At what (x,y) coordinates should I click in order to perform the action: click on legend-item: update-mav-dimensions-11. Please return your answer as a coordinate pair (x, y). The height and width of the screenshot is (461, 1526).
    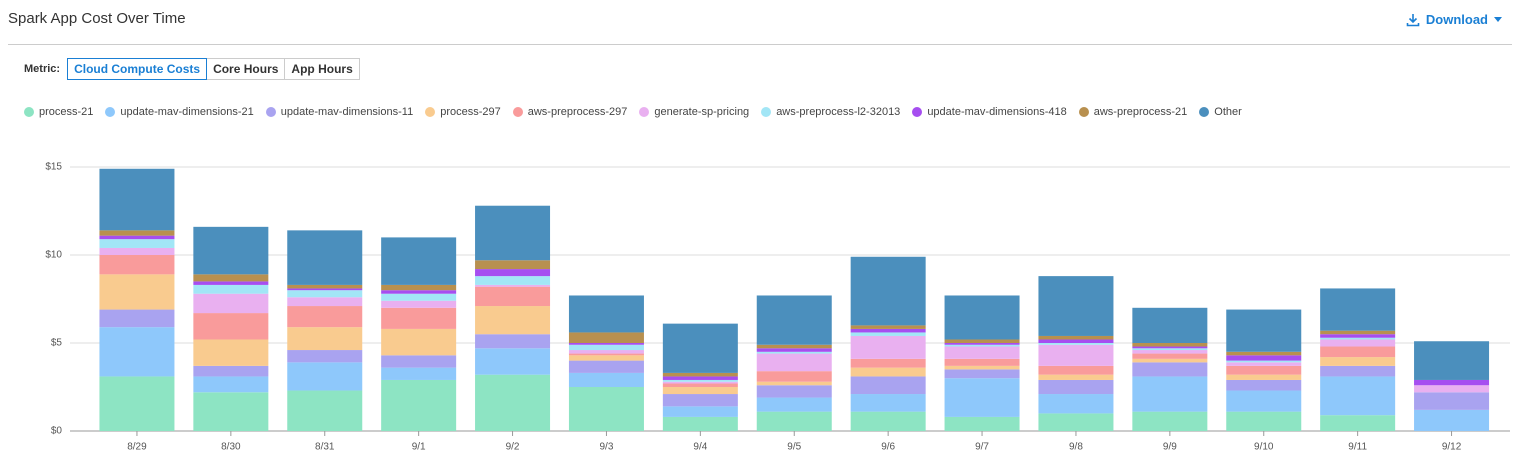
    Looking at the image, I should click on (339, 112).